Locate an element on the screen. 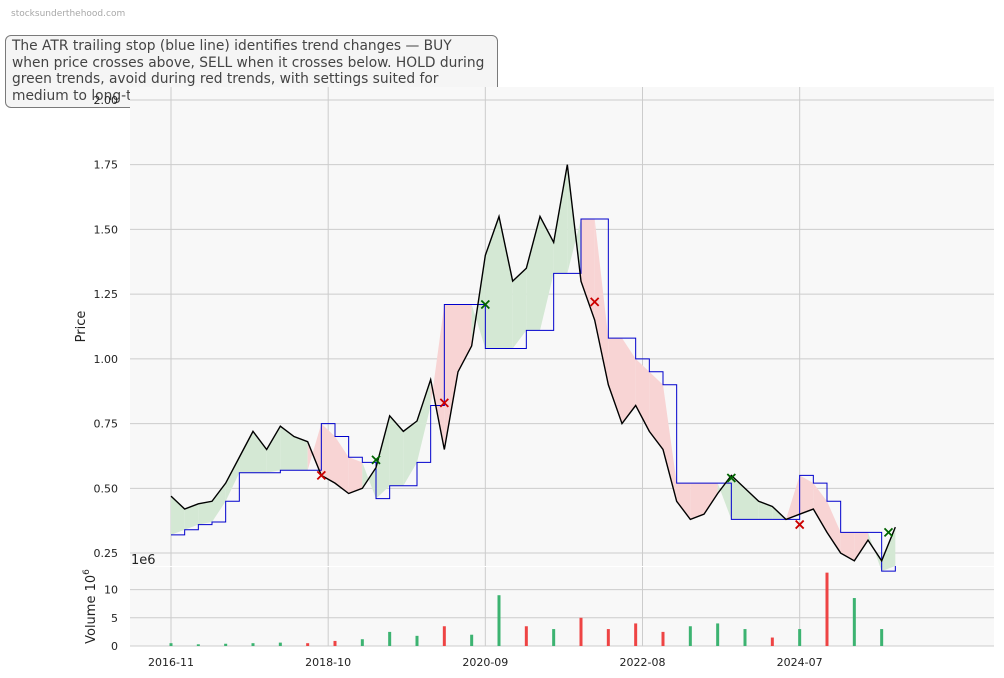 This screenshot has height=678, width=1004. volume-axis-label: Volume 106 is located at coordinates (90, 606).